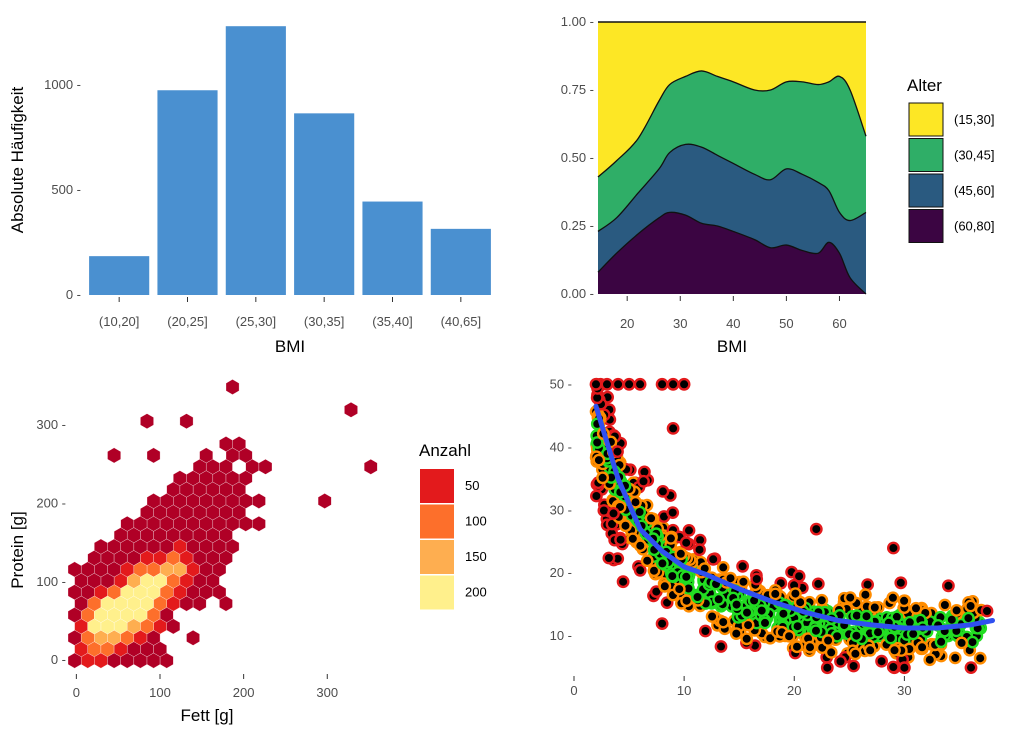 The height and width of the screenshot is (731, 1024). I want to click on x-tick-label-3: (30,35], so click(324, 321).